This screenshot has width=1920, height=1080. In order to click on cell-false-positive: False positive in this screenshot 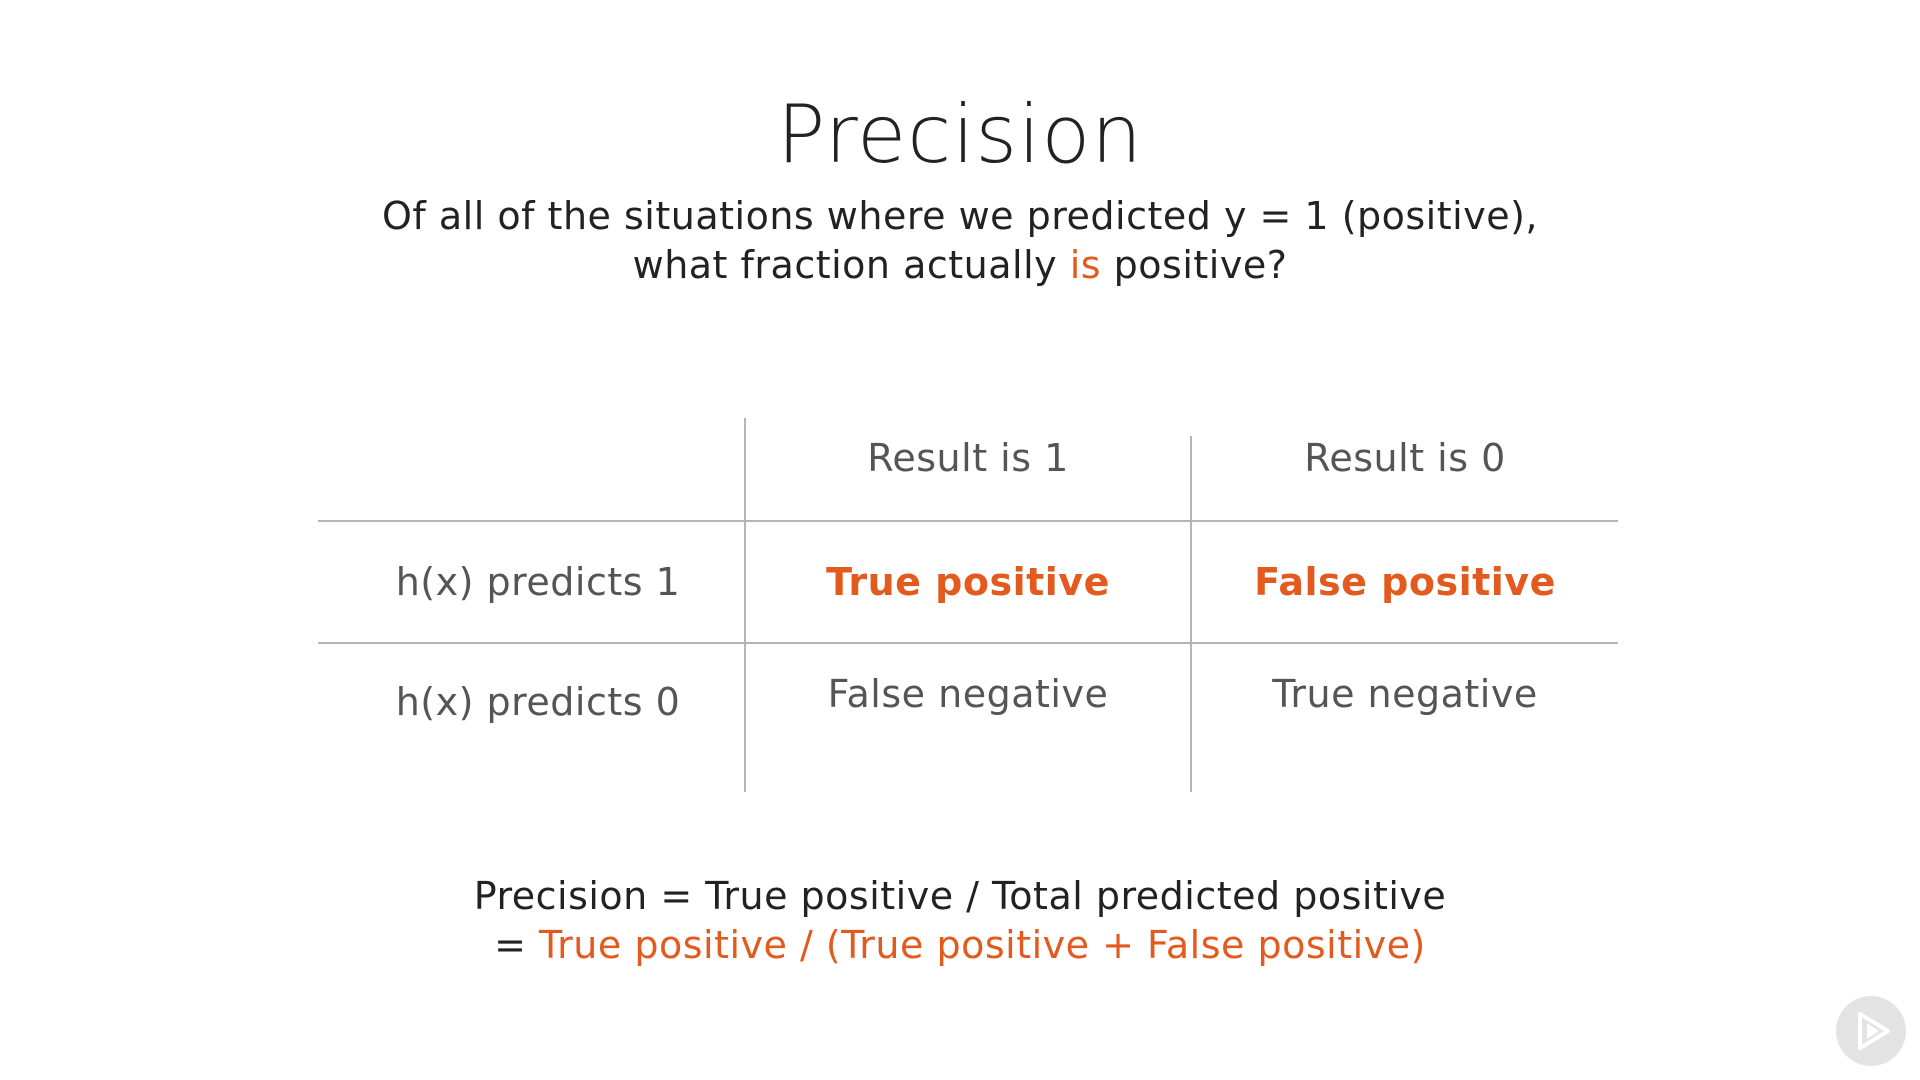, I will do `click(1405, 582)`.